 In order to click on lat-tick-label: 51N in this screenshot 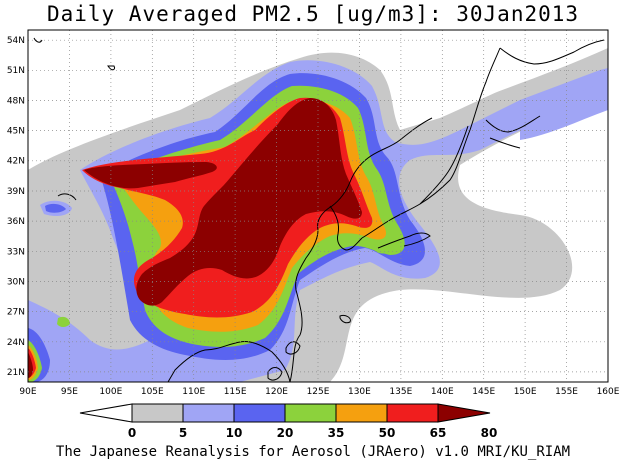, I will do `click(16, 71)`.